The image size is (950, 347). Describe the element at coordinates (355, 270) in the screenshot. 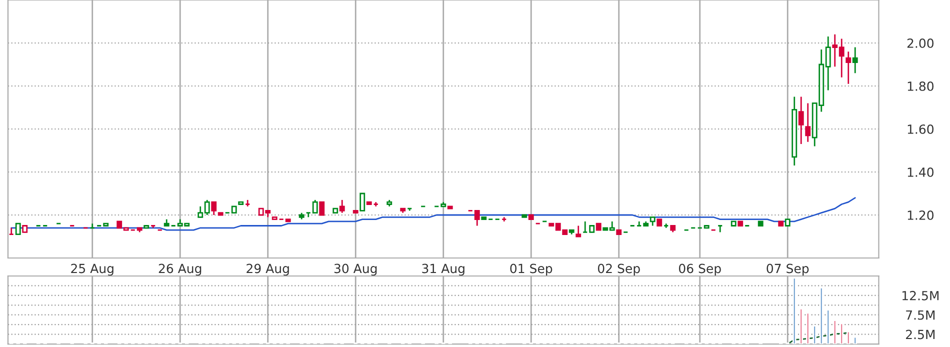

I see `x-tick-label: 30 Aug` at that location.